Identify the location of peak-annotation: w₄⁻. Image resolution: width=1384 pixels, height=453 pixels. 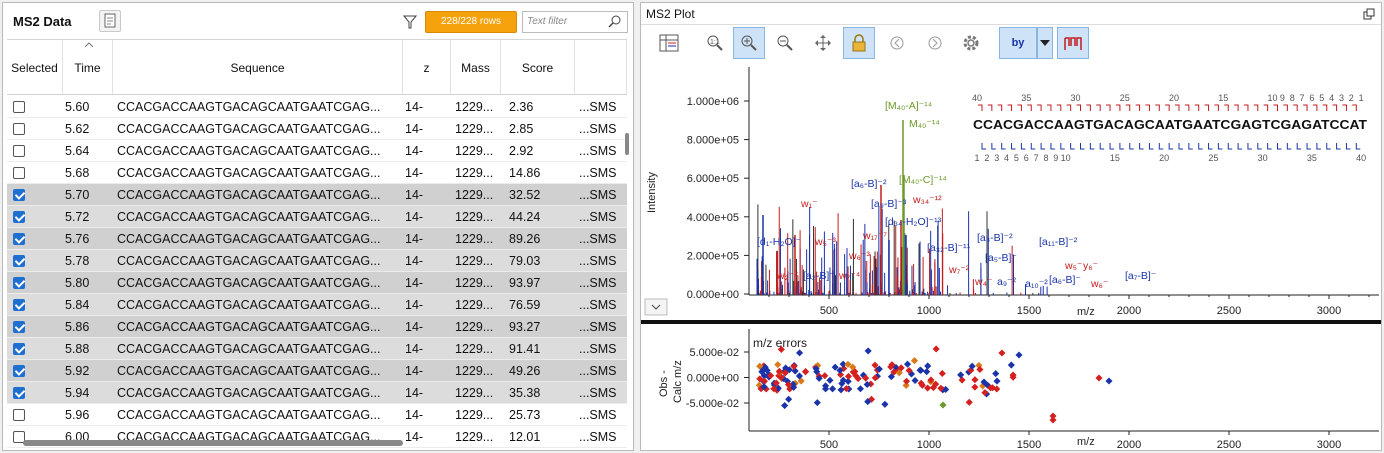
(983, 282).